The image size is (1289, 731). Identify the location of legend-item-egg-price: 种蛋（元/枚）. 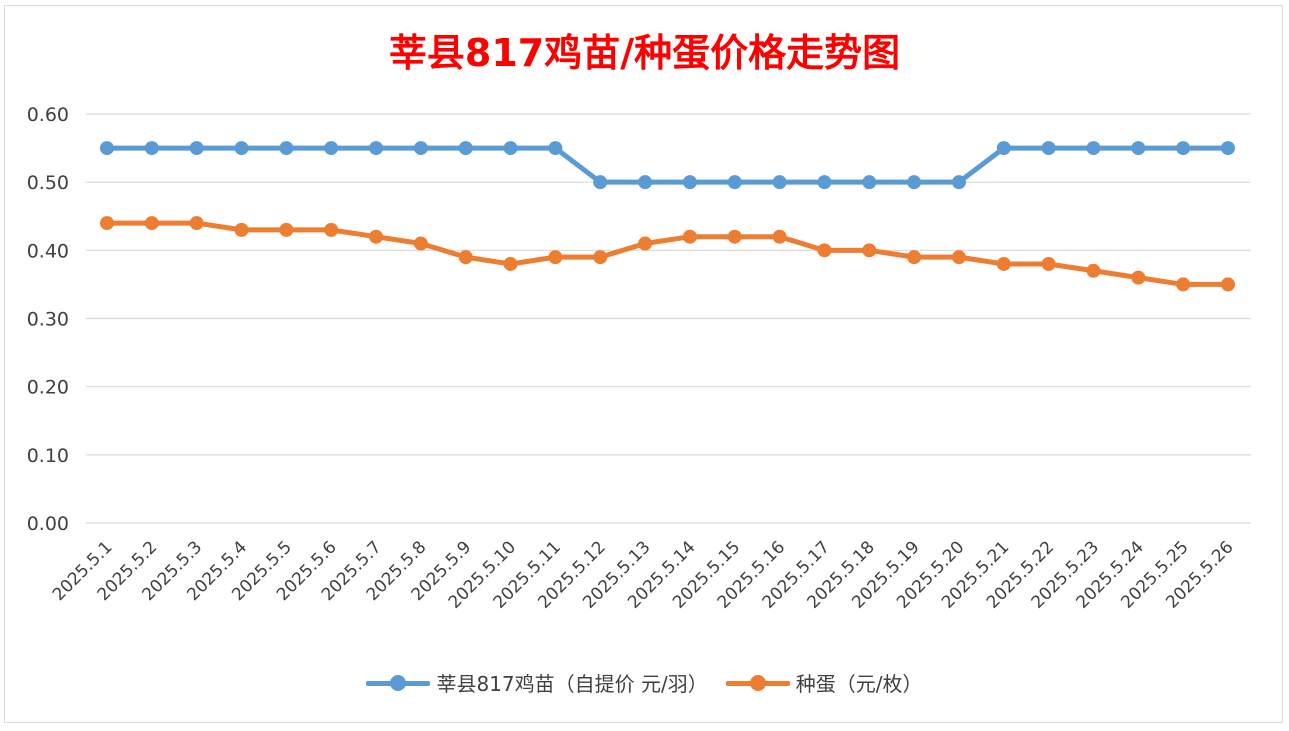
(824, 682).